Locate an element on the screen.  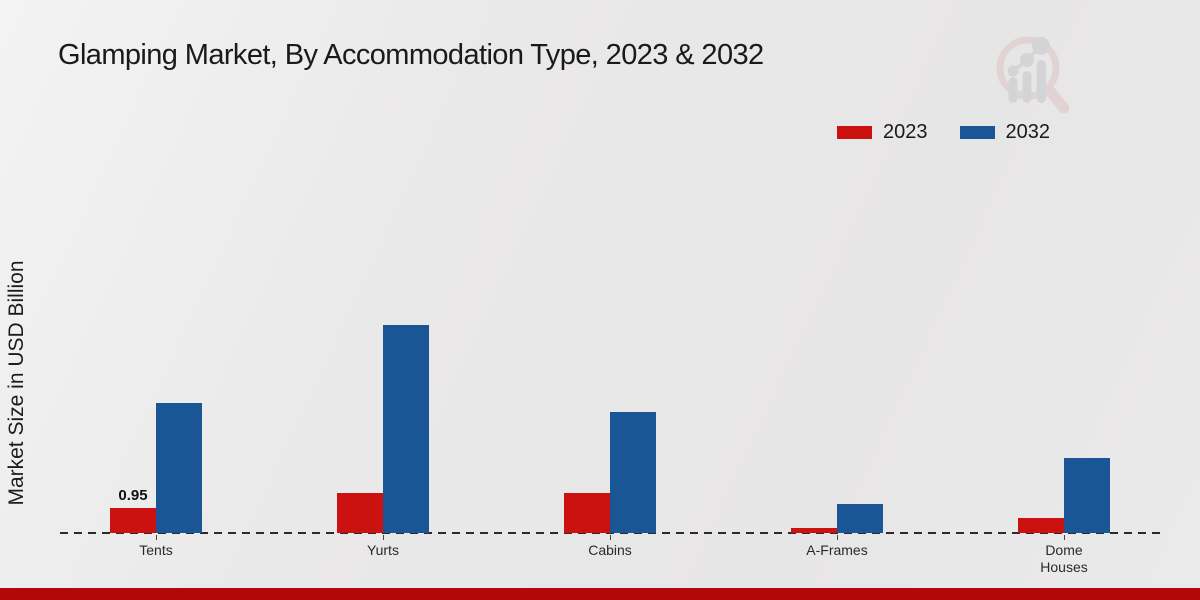
bar-cabins-2023 is located at coordinates (587, 513).